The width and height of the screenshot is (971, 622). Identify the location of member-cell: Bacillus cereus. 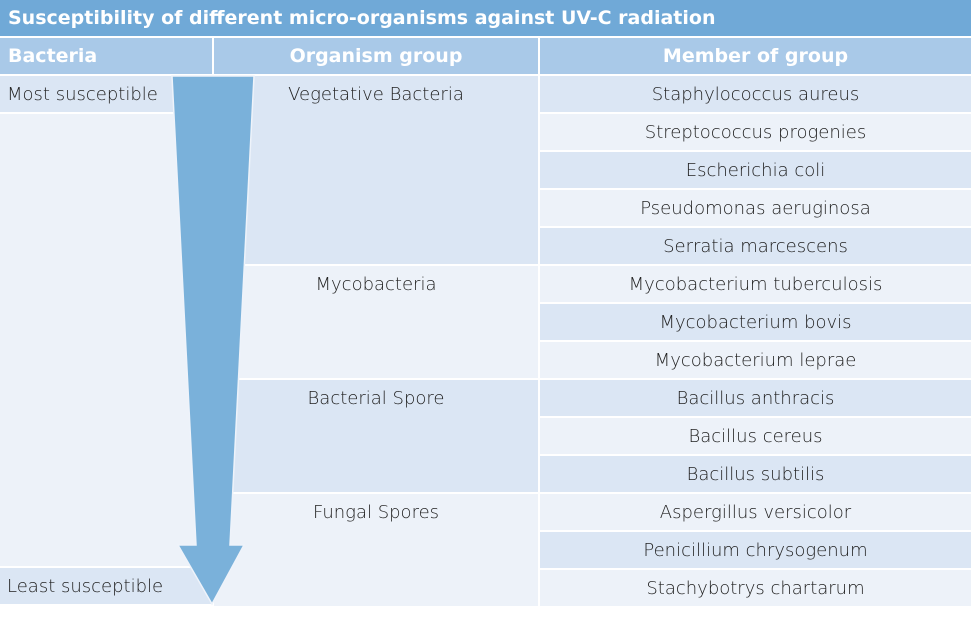
(755, 436).